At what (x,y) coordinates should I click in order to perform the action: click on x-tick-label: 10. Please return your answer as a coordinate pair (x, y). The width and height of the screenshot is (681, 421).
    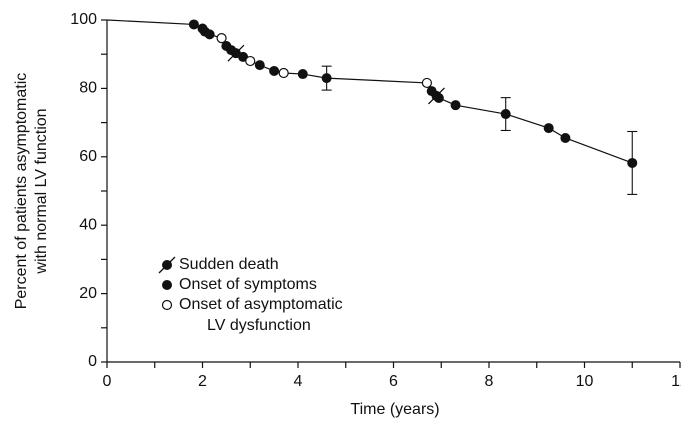
    Looking at the image, I should click on (585, 381).